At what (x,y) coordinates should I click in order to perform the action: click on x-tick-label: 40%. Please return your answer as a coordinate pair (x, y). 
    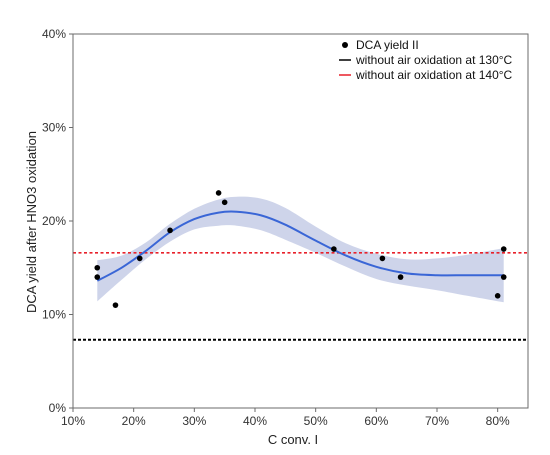
    Looking at the image, I should click on (255, 421).